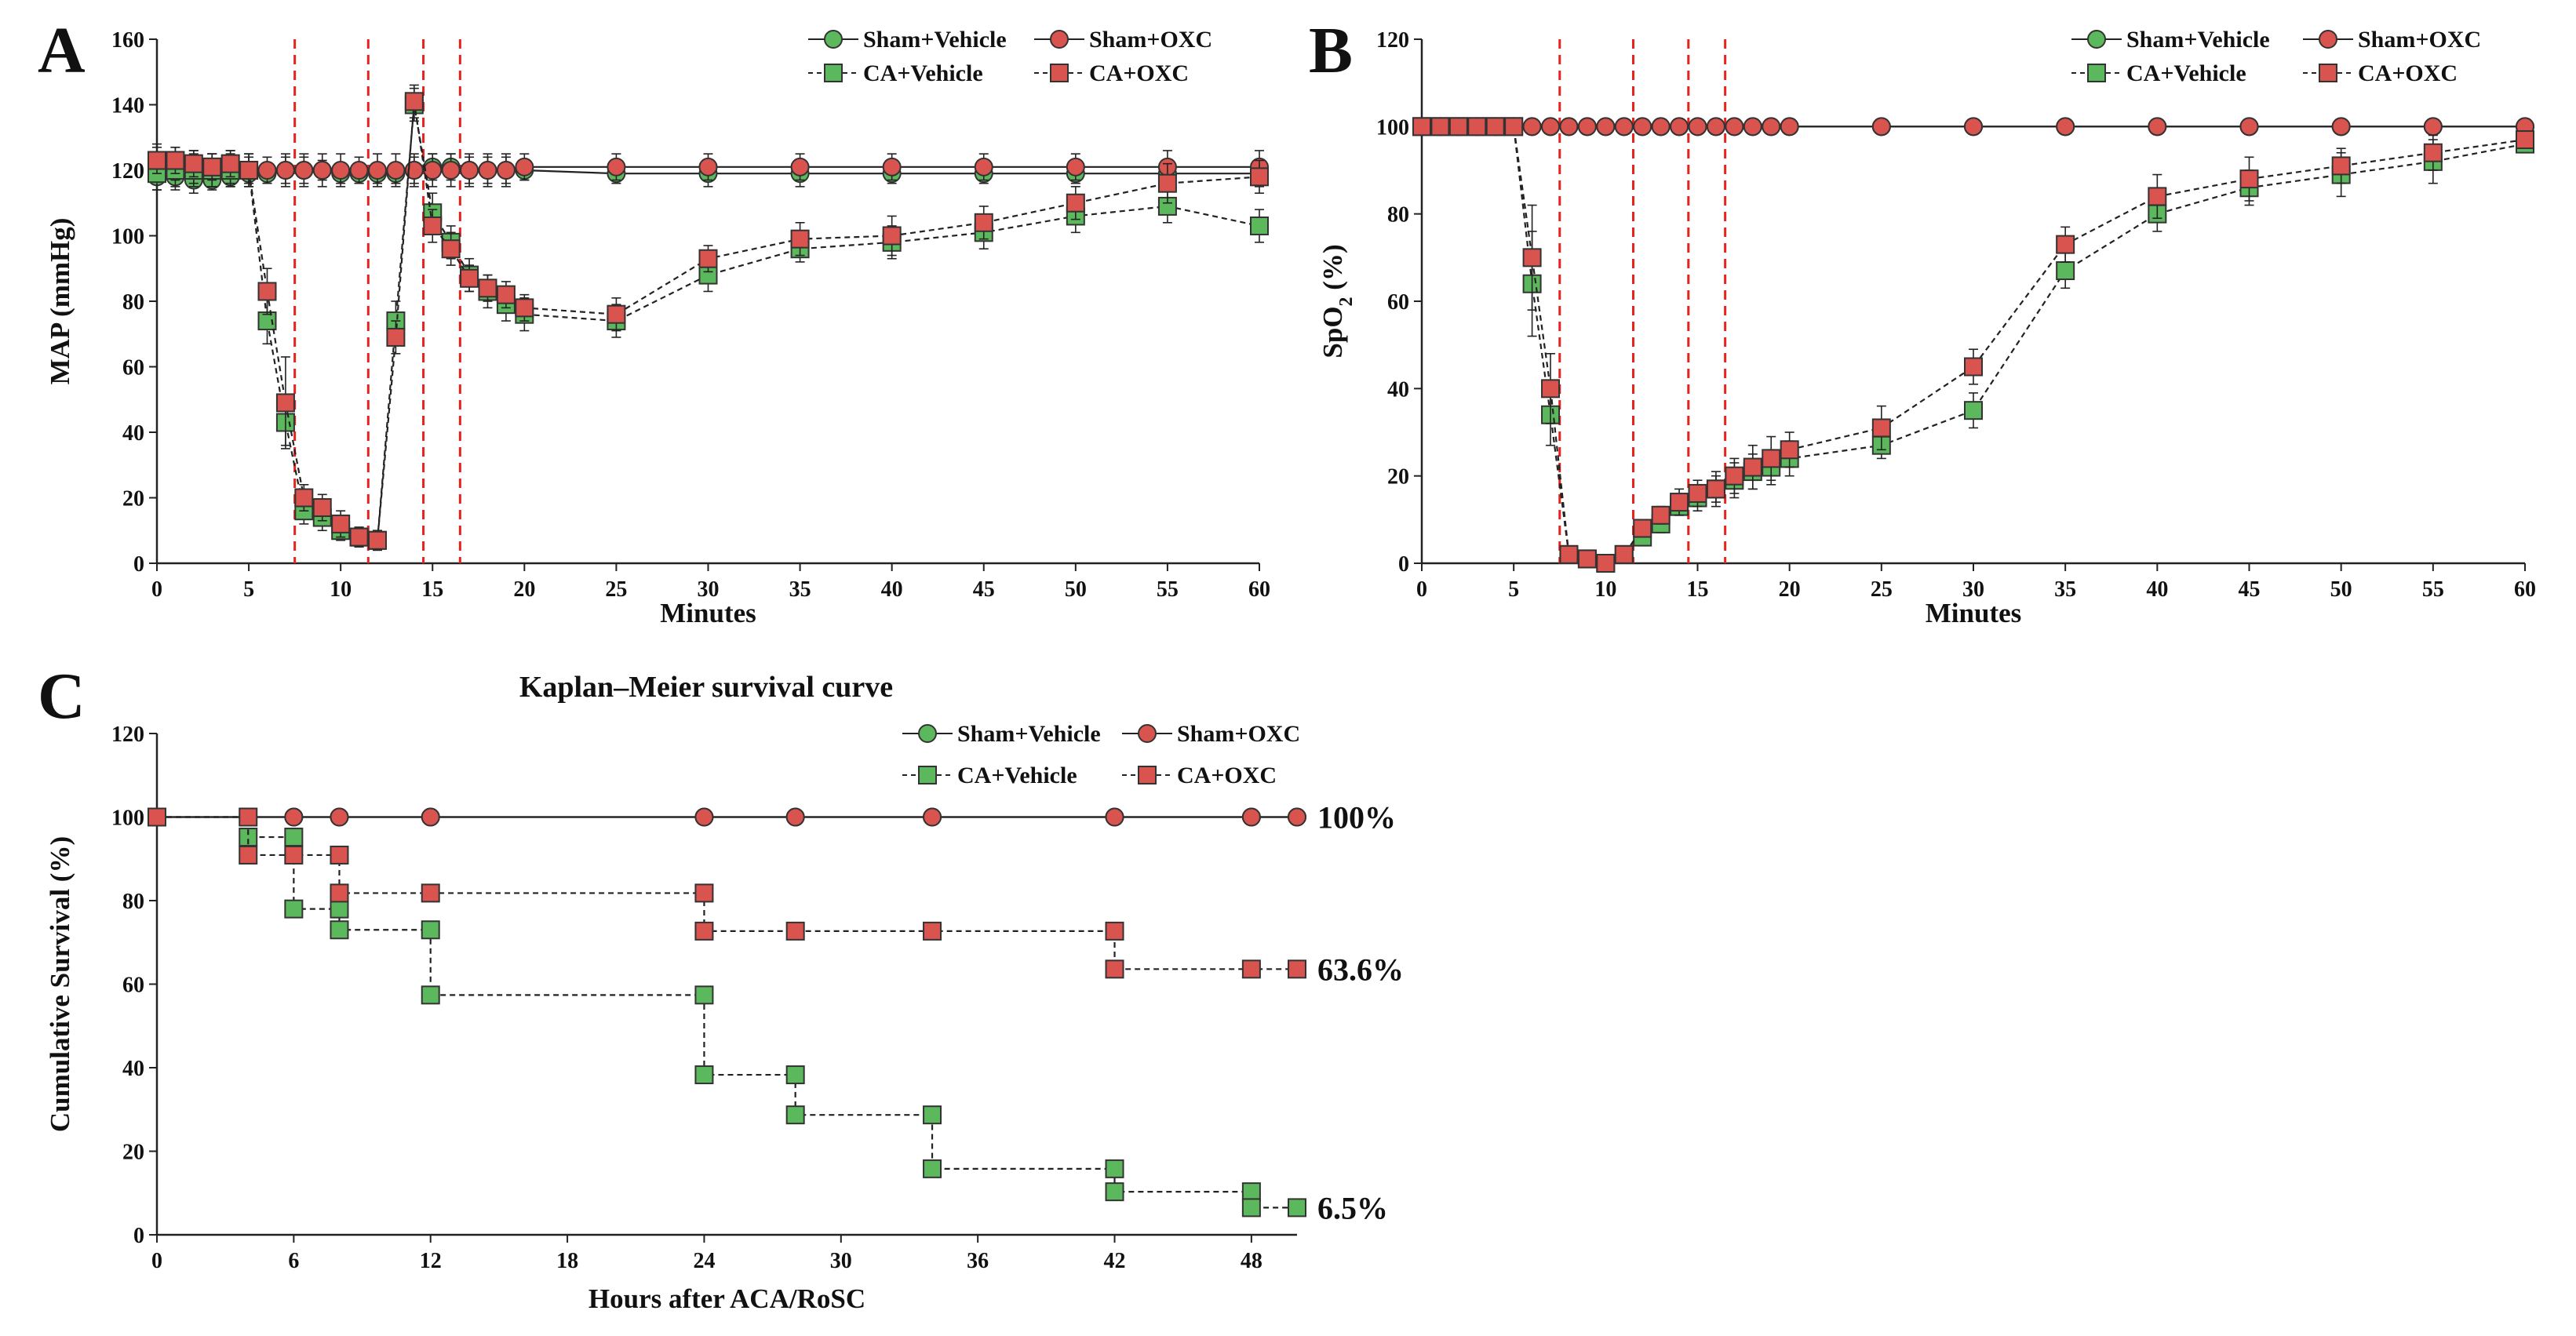  I want to click on y-tick-label: 100, so click(127, 818).